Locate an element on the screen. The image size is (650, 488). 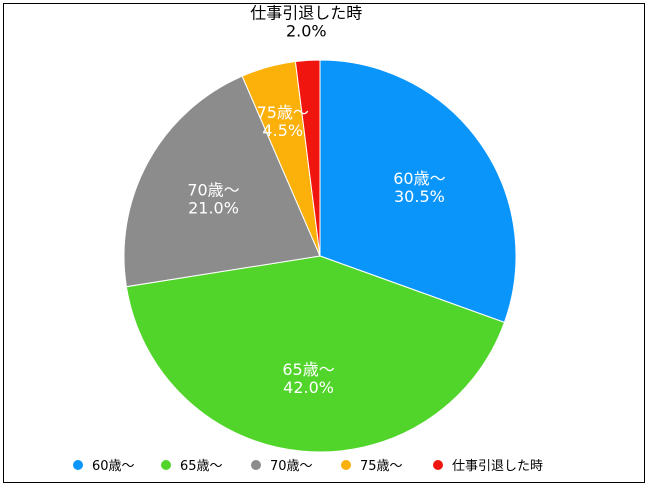
legend-label-2: 70歳〜 is located at coordinates (291, 466).